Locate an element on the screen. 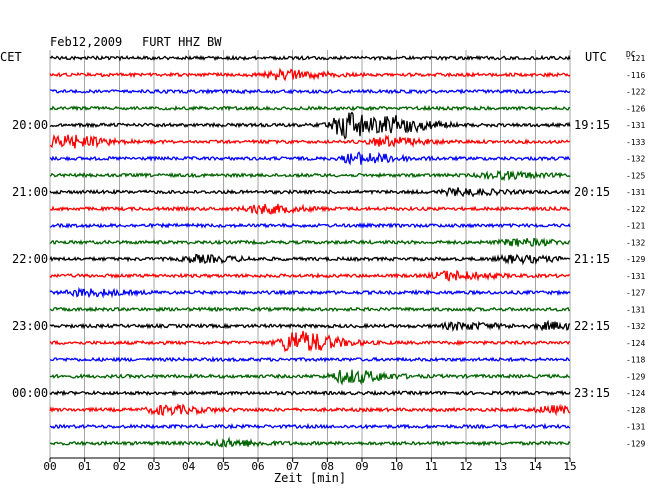 The height and width of the screenshot is (494, 650). x-tick-label: 14 is located at coordinates (536, 466).